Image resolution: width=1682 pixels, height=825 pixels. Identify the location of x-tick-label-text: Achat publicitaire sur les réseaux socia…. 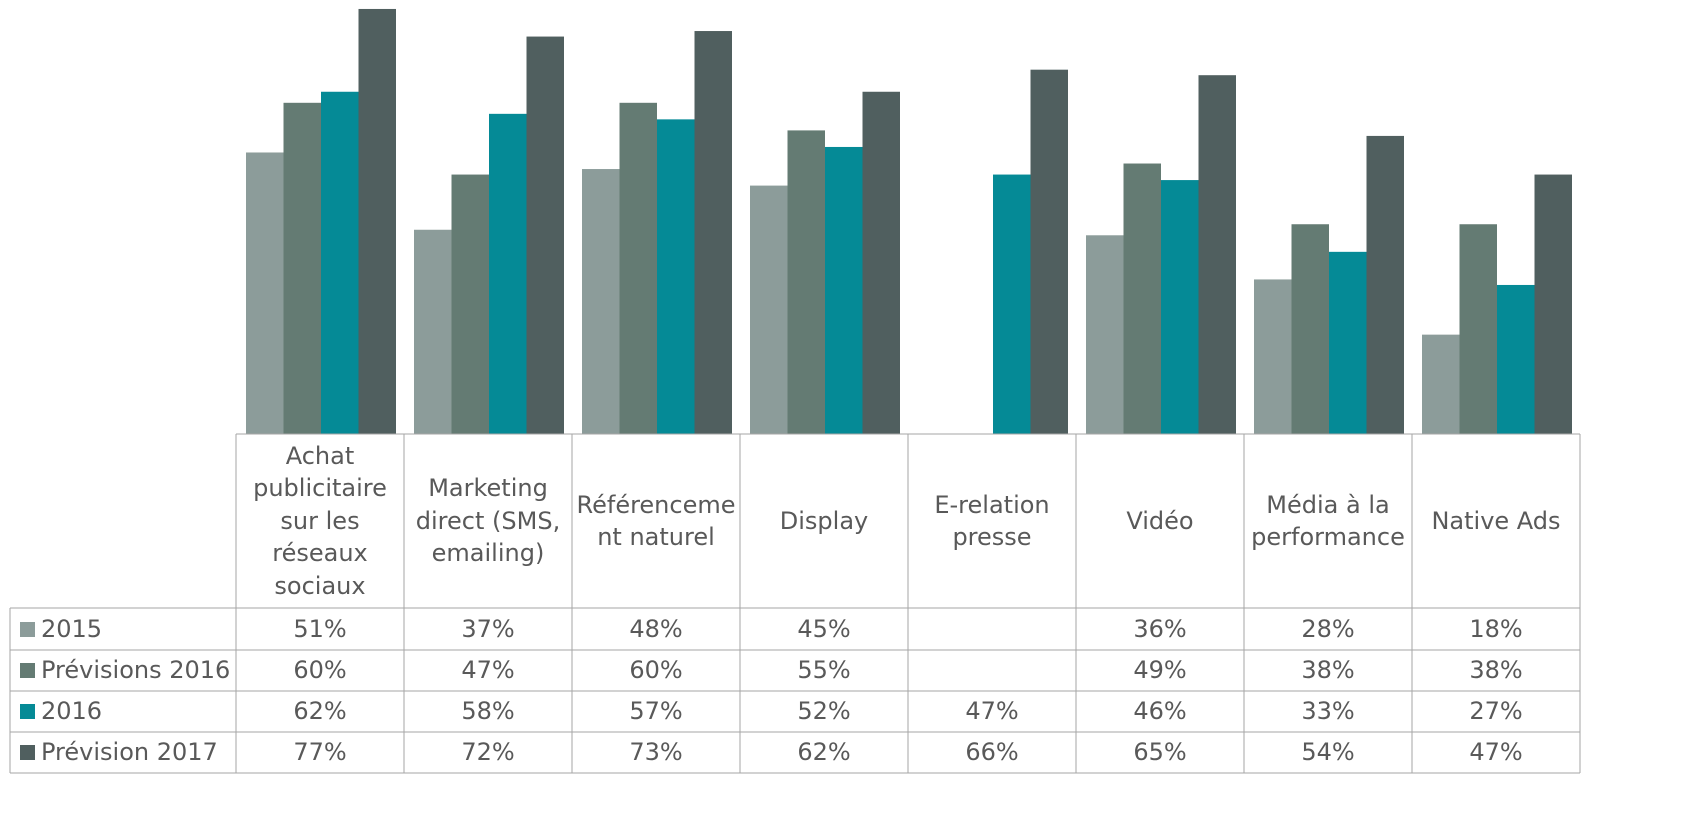
(320, 521).